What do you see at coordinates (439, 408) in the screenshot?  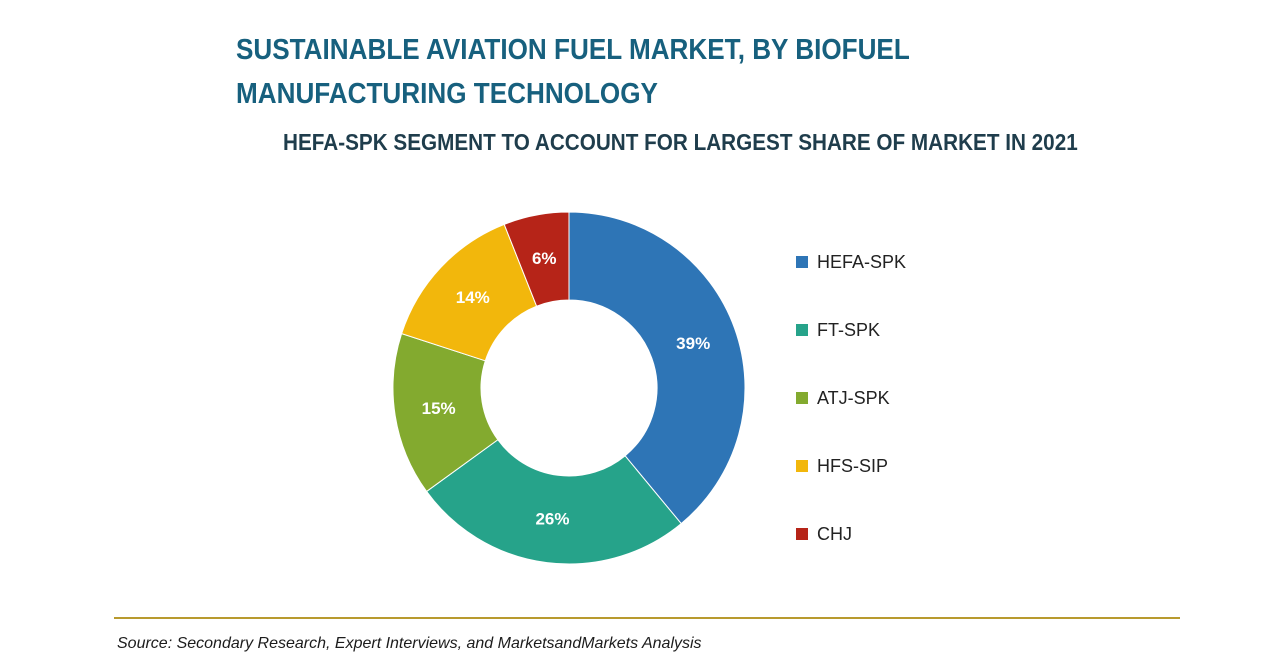 I see `slice-label-atj-spk: 15%` at bounding box center [439, 408].